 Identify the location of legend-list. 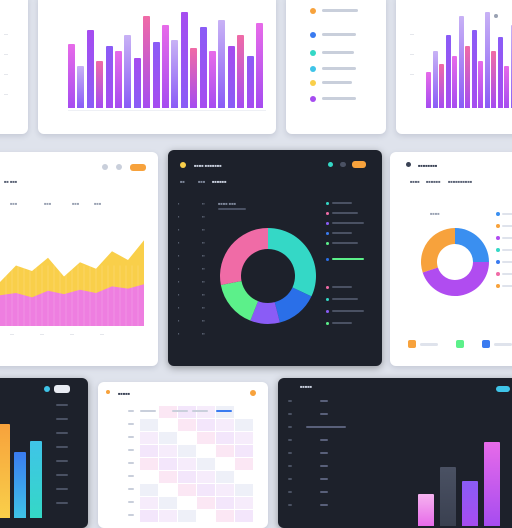
(352, 275).